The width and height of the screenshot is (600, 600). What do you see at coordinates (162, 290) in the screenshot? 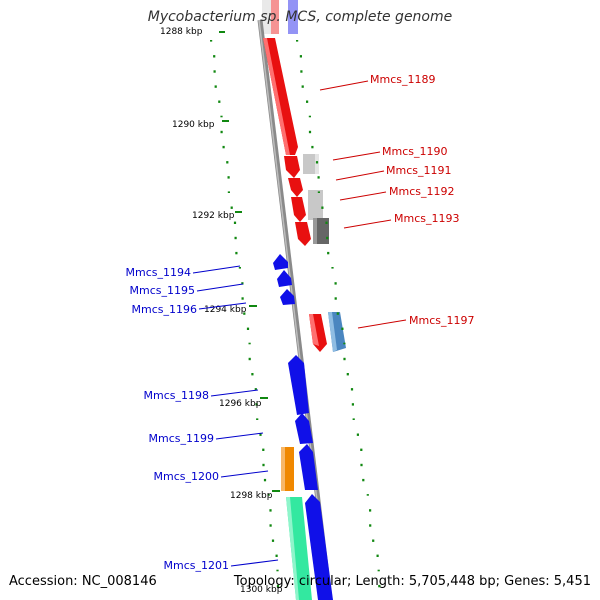
I see `gene-label-mmcs-1195: Mmcs_1195` at bounding box center [162, 290].